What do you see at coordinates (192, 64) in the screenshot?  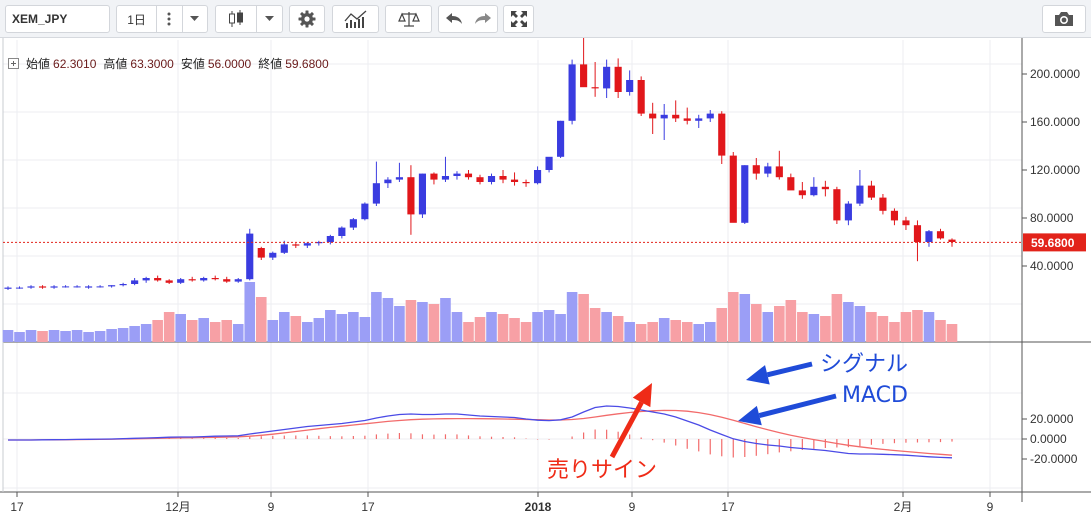 I see `low-label: 安値` at bounding box center [192, 64].